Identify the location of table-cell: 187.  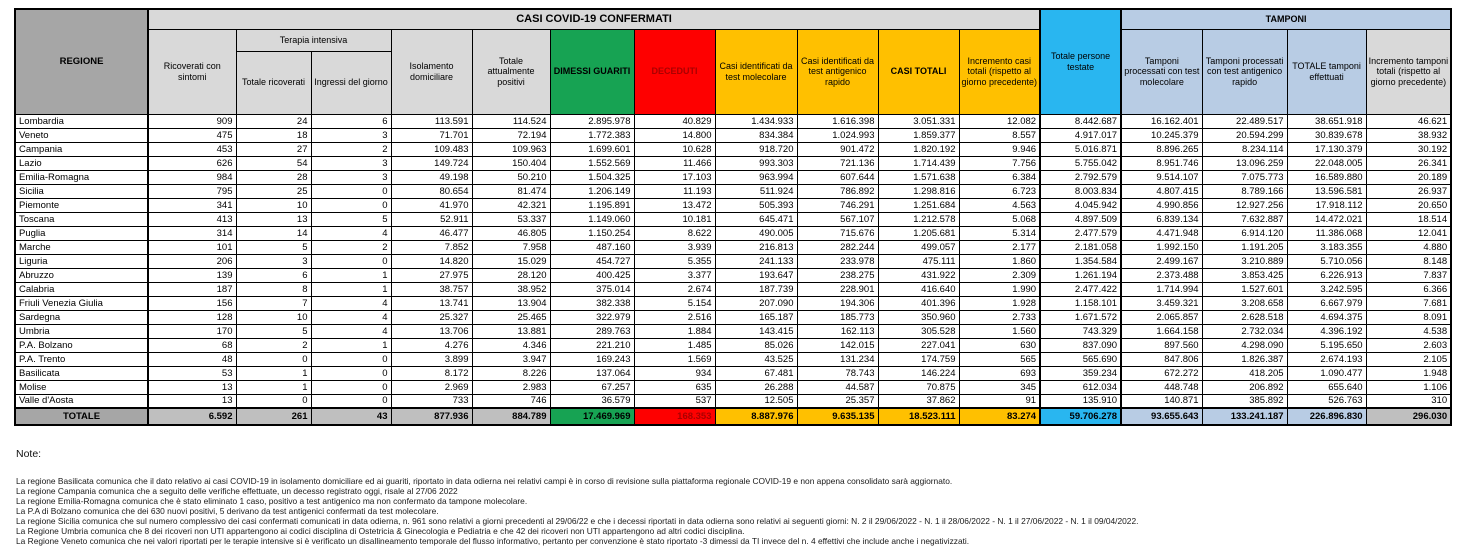
(192, 289).